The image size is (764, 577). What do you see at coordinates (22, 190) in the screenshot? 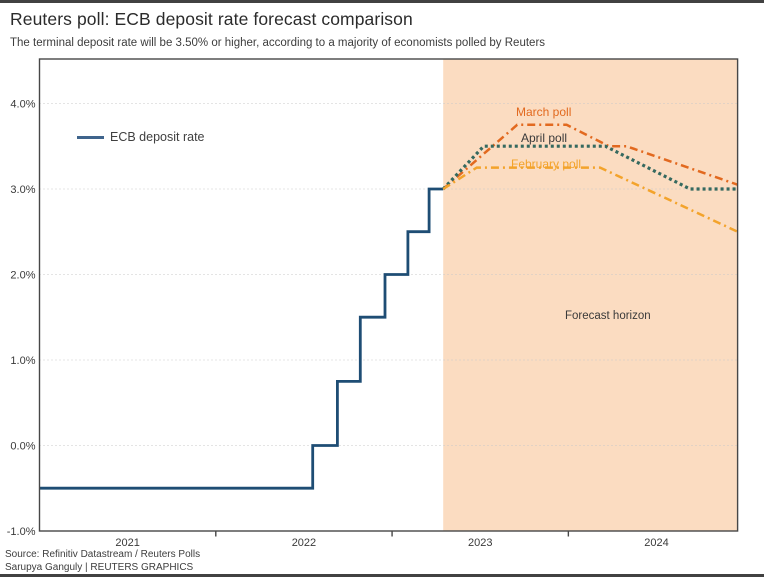
I see `y-tick-label: 3.0%` at bounding box center [22, 190].